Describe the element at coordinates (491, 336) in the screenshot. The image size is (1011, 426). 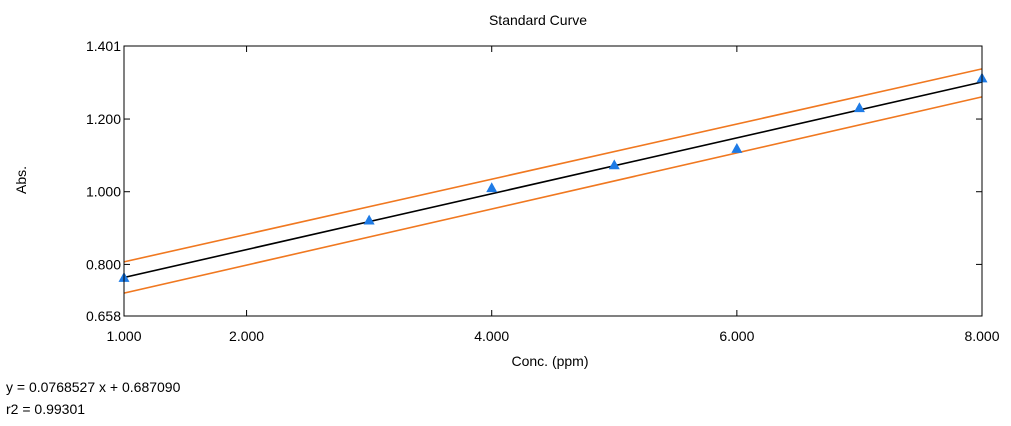
I see `x-tick-label: 4.000` at that location.